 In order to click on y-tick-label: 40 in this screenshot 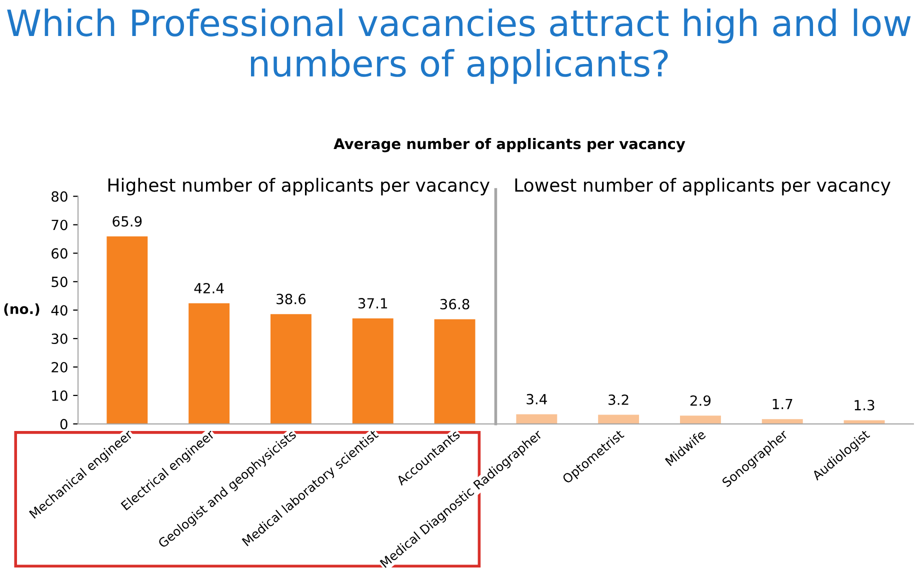, I will do `click(59, 310)`.